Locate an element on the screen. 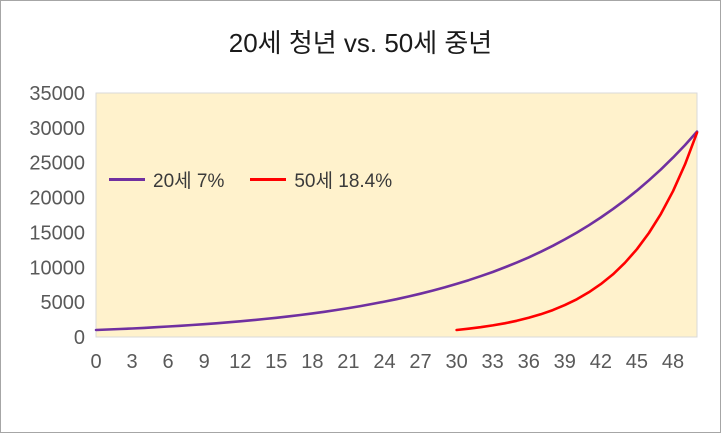  y-tick-label: 35000 is located at coordinates (57, 94).